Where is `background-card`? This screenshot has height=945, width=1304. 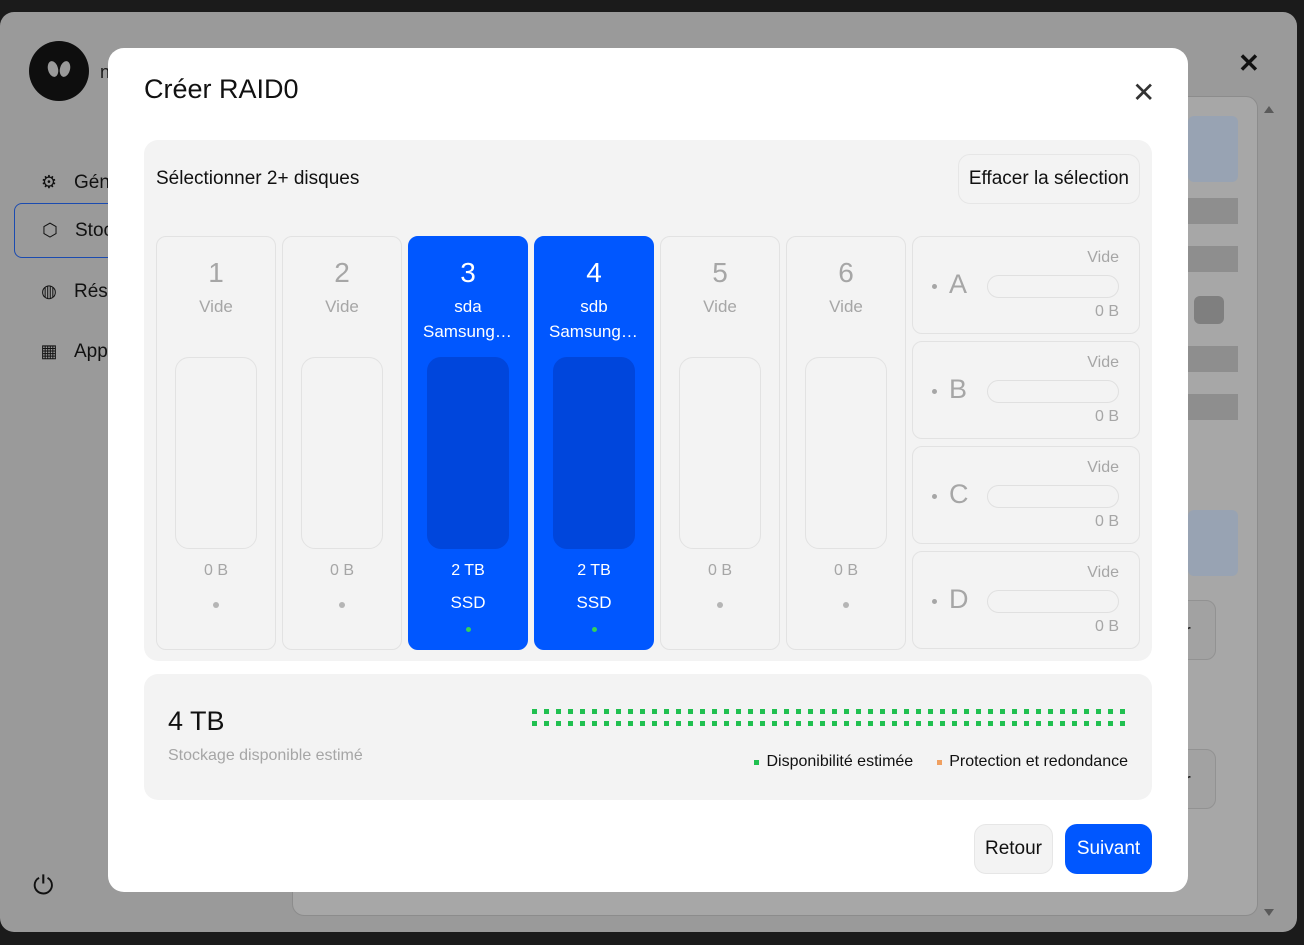
background-card is located at coordinates (1213, 543).